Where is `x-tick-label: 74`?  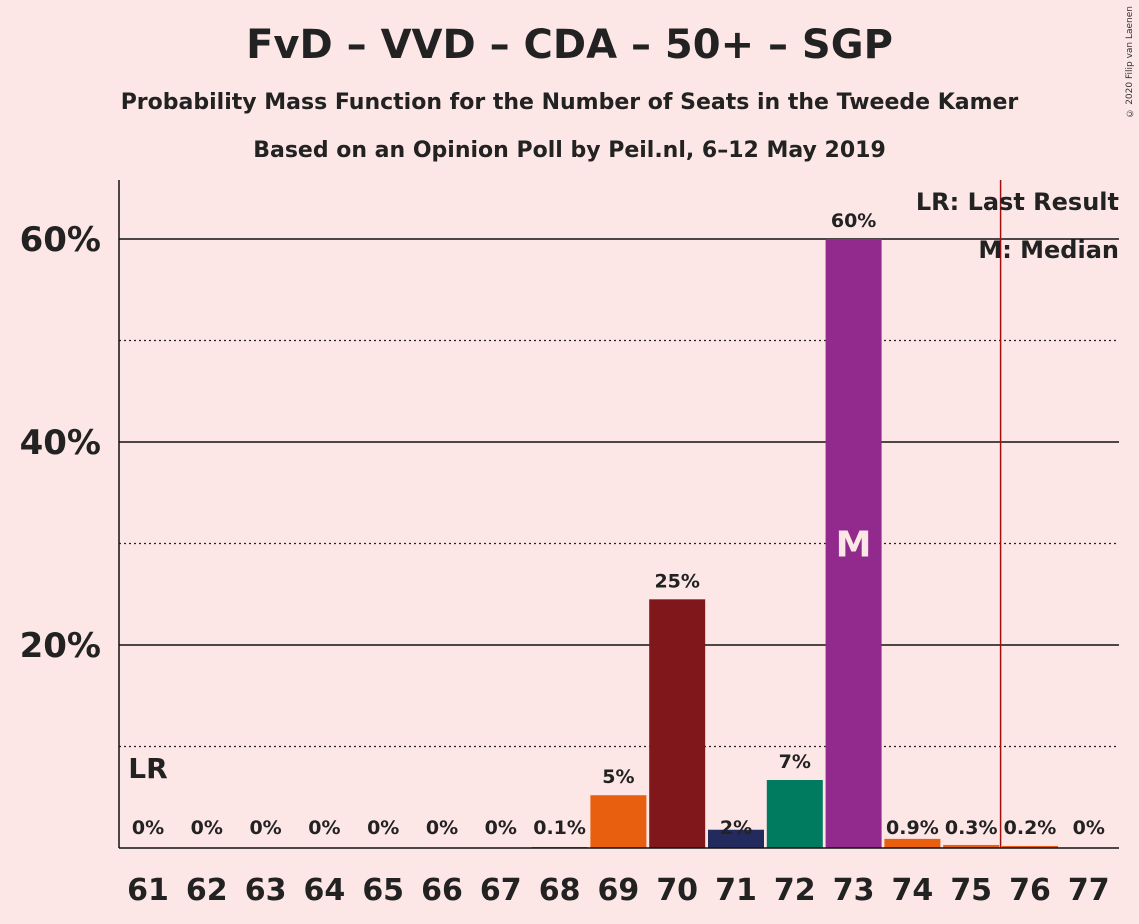
x-tick-label: 74 is located at coordinates (913, 890).